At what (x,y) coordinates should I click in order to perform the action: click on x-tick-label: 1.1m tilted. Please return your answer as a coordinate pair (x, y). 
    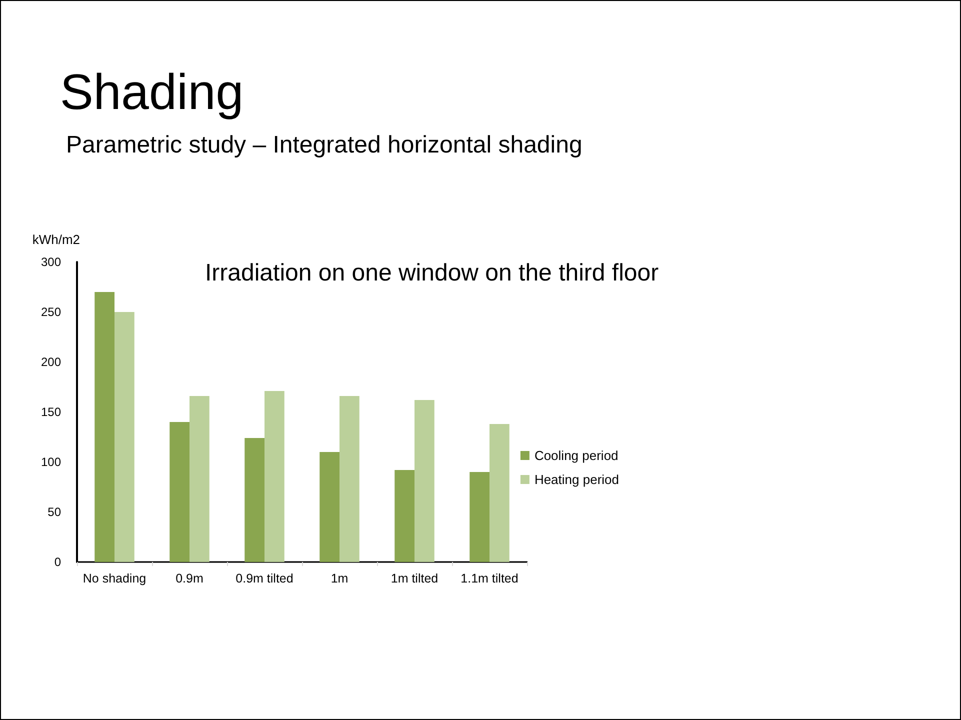
    Looking at the image, I should click on (489, 579).